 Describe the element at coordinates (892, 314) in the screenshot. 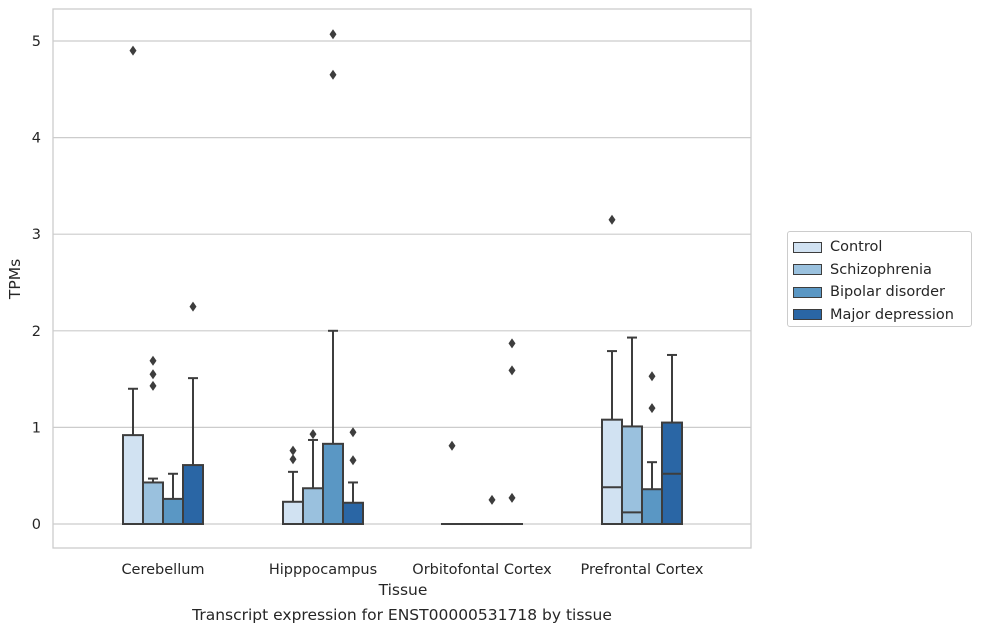

I see `legend-label: Major depression` at that location.